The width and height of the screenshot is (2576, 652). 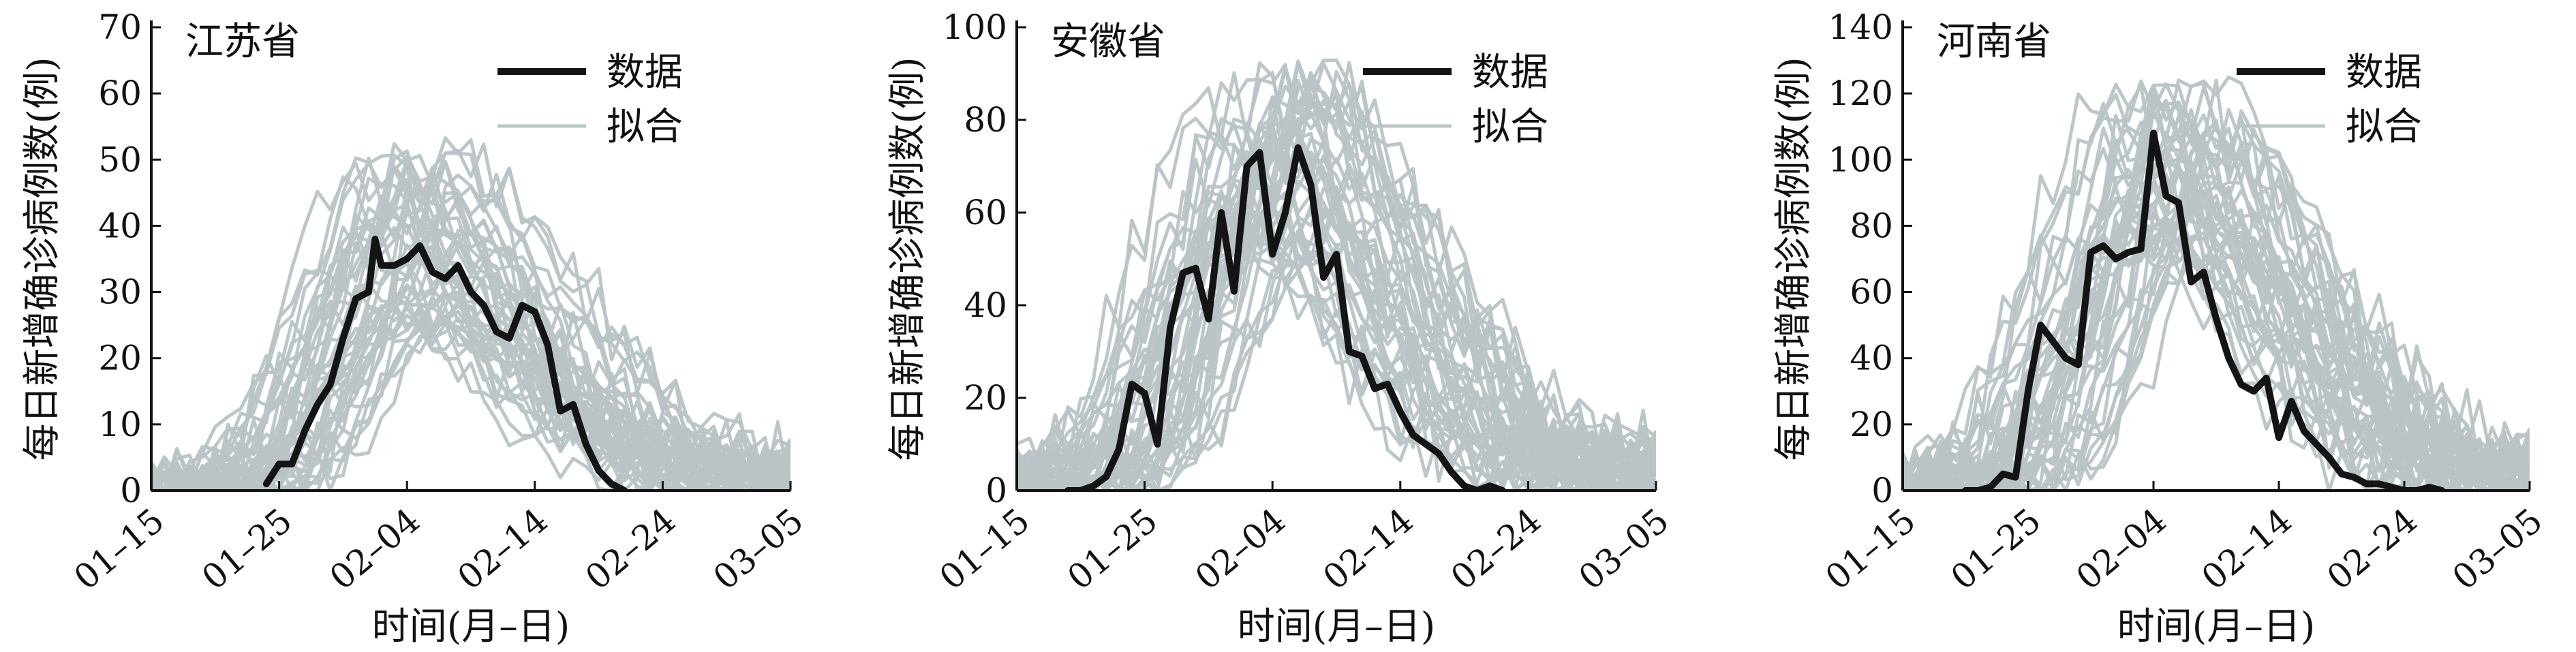 I want to click on y-tick-label: 50, so click(x=120, y=159).